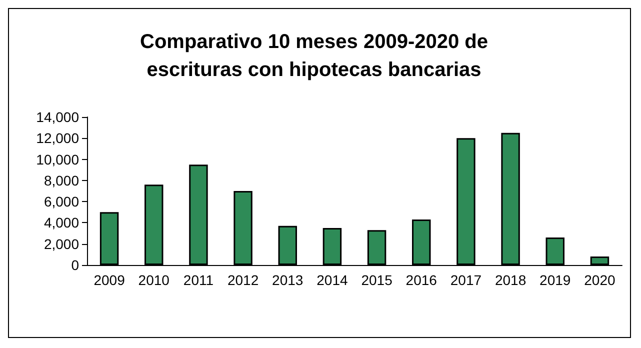 The height and width of the screenshot is (348, 641). Describe the element at coordinates (314, 56) in the screenshot. I see `chart-title: Comparativo 10 meses 2009-2020 de escrituras con hipotecas bancarias` at that location.